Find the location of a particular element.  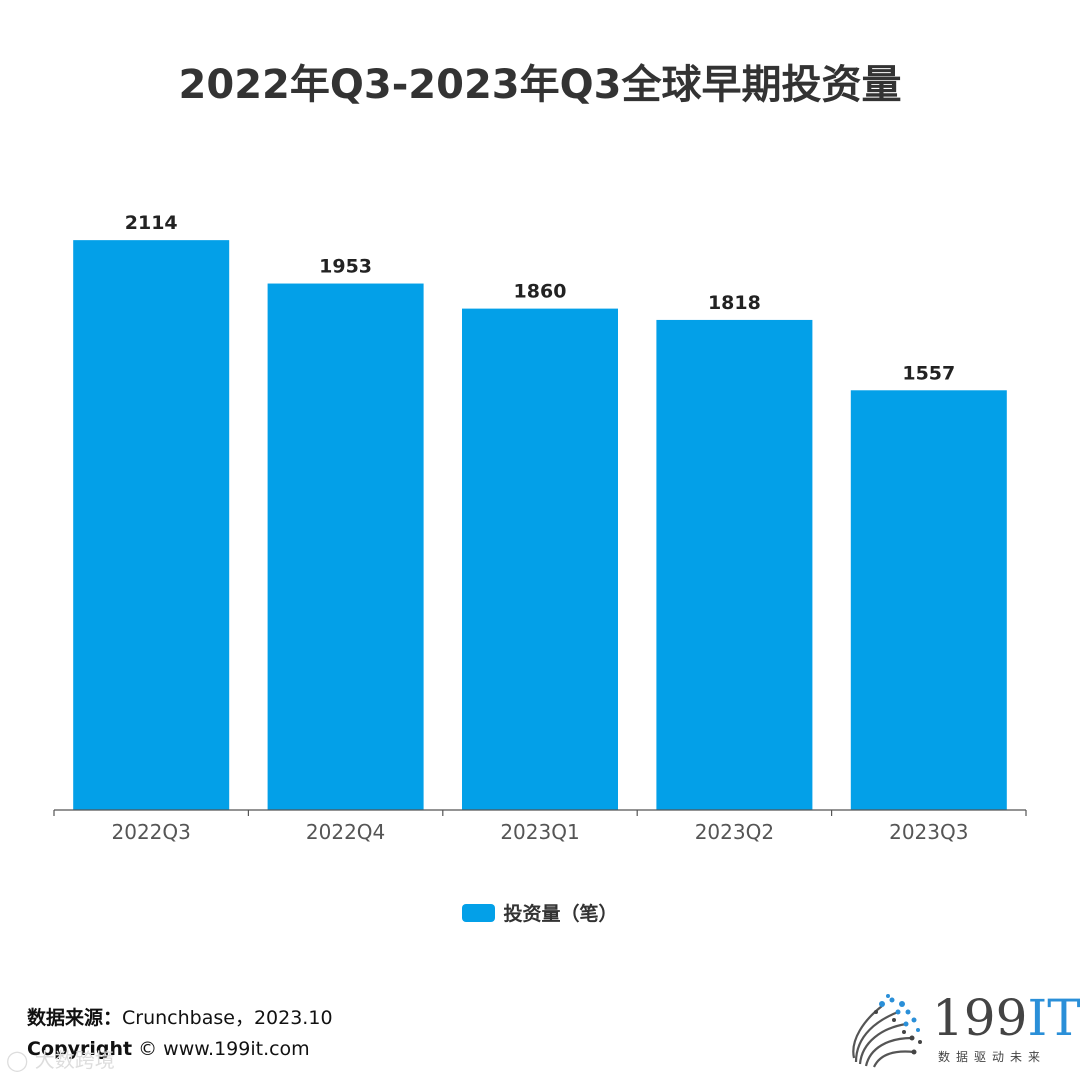

bar-2022Q4 is located at coordinates (345, 546).